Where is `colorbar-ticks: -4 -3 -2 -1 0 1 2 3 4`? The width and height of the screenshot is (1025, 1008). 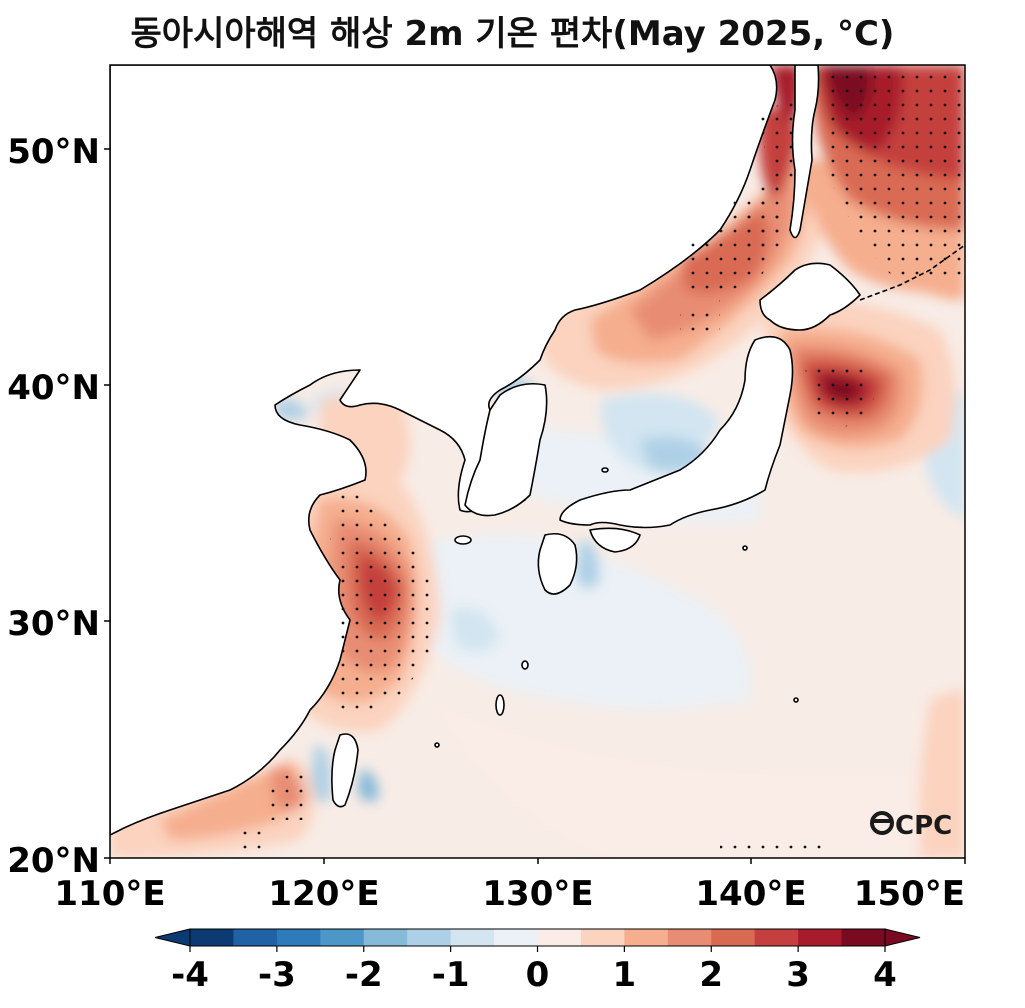
colorbar-ticks: -4 -3 -2 -1 0 1 2 3 4 is located at coordinates (534, 970).